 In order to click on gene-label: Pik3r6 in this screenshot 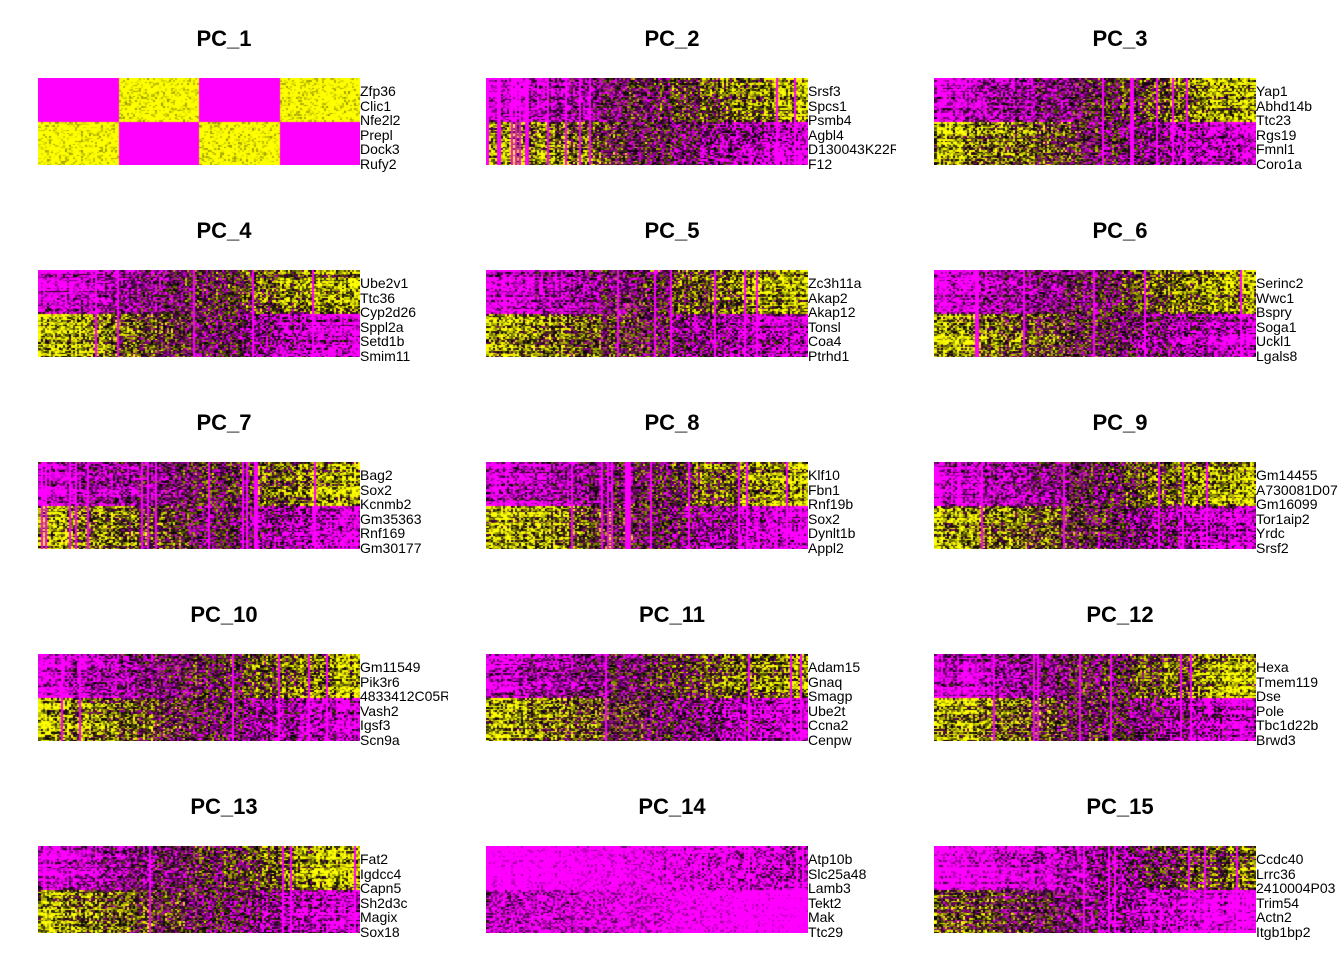, I will do `click(380, 681)`.